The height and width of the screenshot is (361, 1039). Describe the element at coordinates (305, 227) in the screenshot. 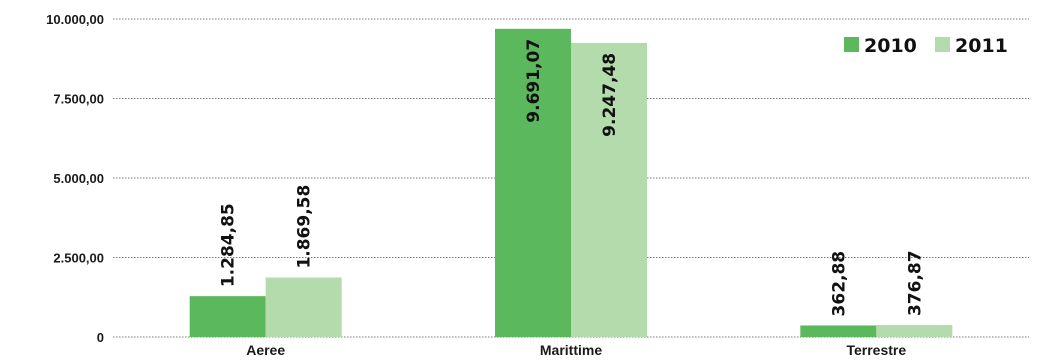

I see `data-label: 1.869,58` at that location.